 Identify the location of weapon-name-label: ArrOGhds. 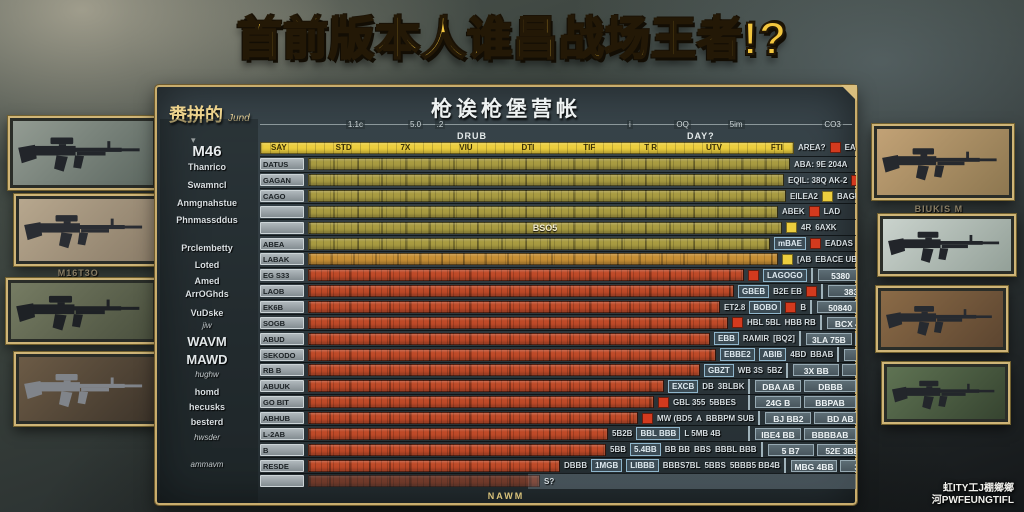
(207, 294).